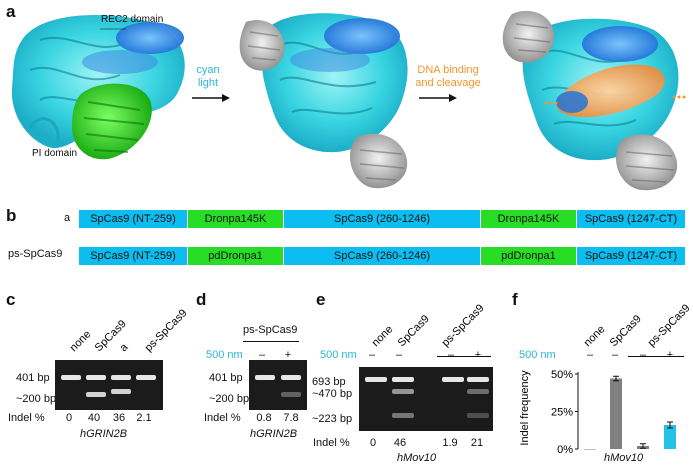 This screenshot has width=693, height=466. What do you see at coordinates (382, 219) in the screenshot?
I see `construct-a-seg-3: SpCas9 (260-1246)` at bounding box center [382, 219].